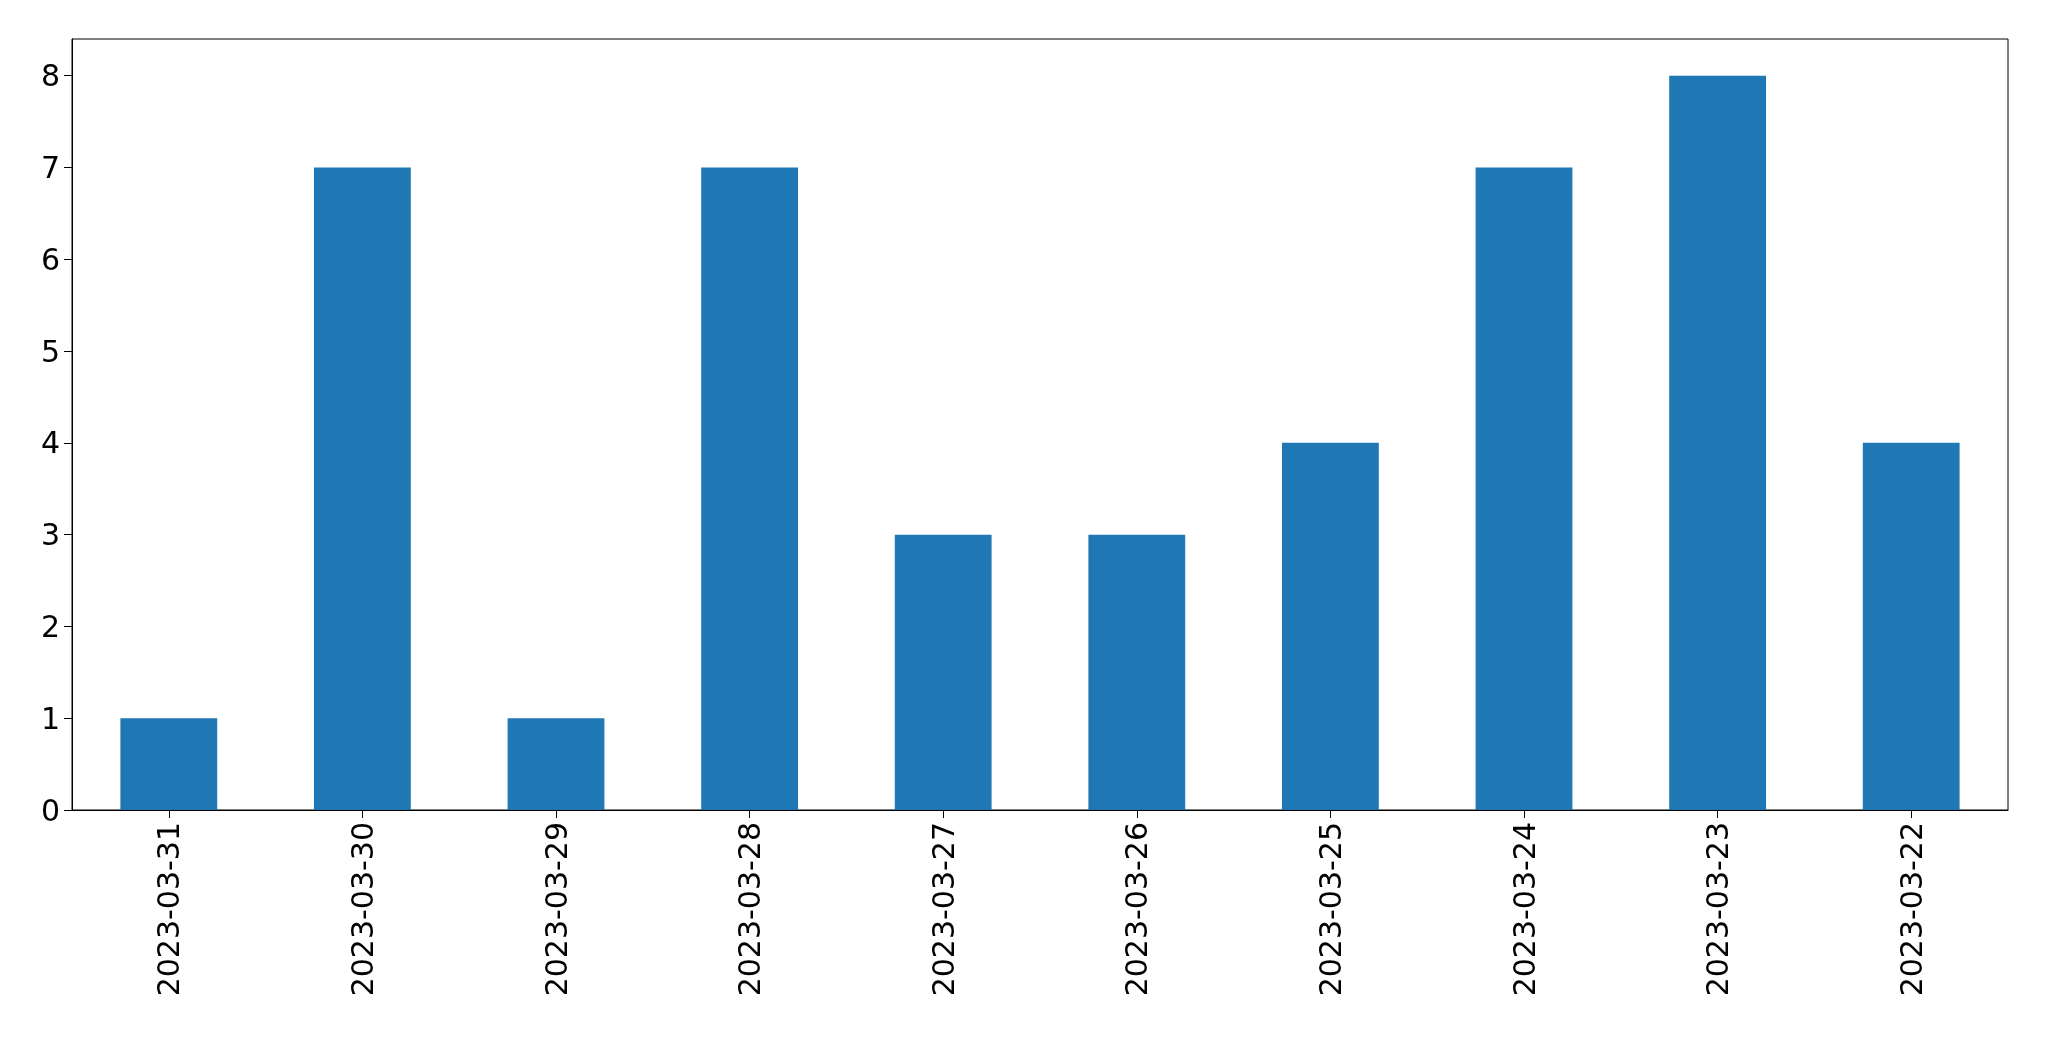  What do you see at coordinates (50, 76) in the screenshot?
I see `y-tick-label: 8` at bounding box center [50, 76].